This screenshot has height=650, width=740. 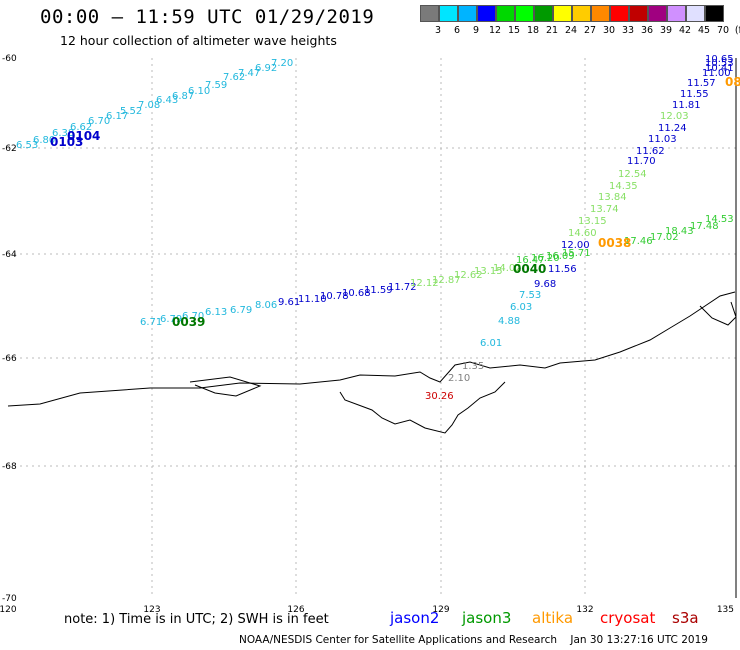 What do you see at coordinates (530, 295) in the screenshot?
I see `wave-height-point: 7.53` at bounding box center [530, 295].